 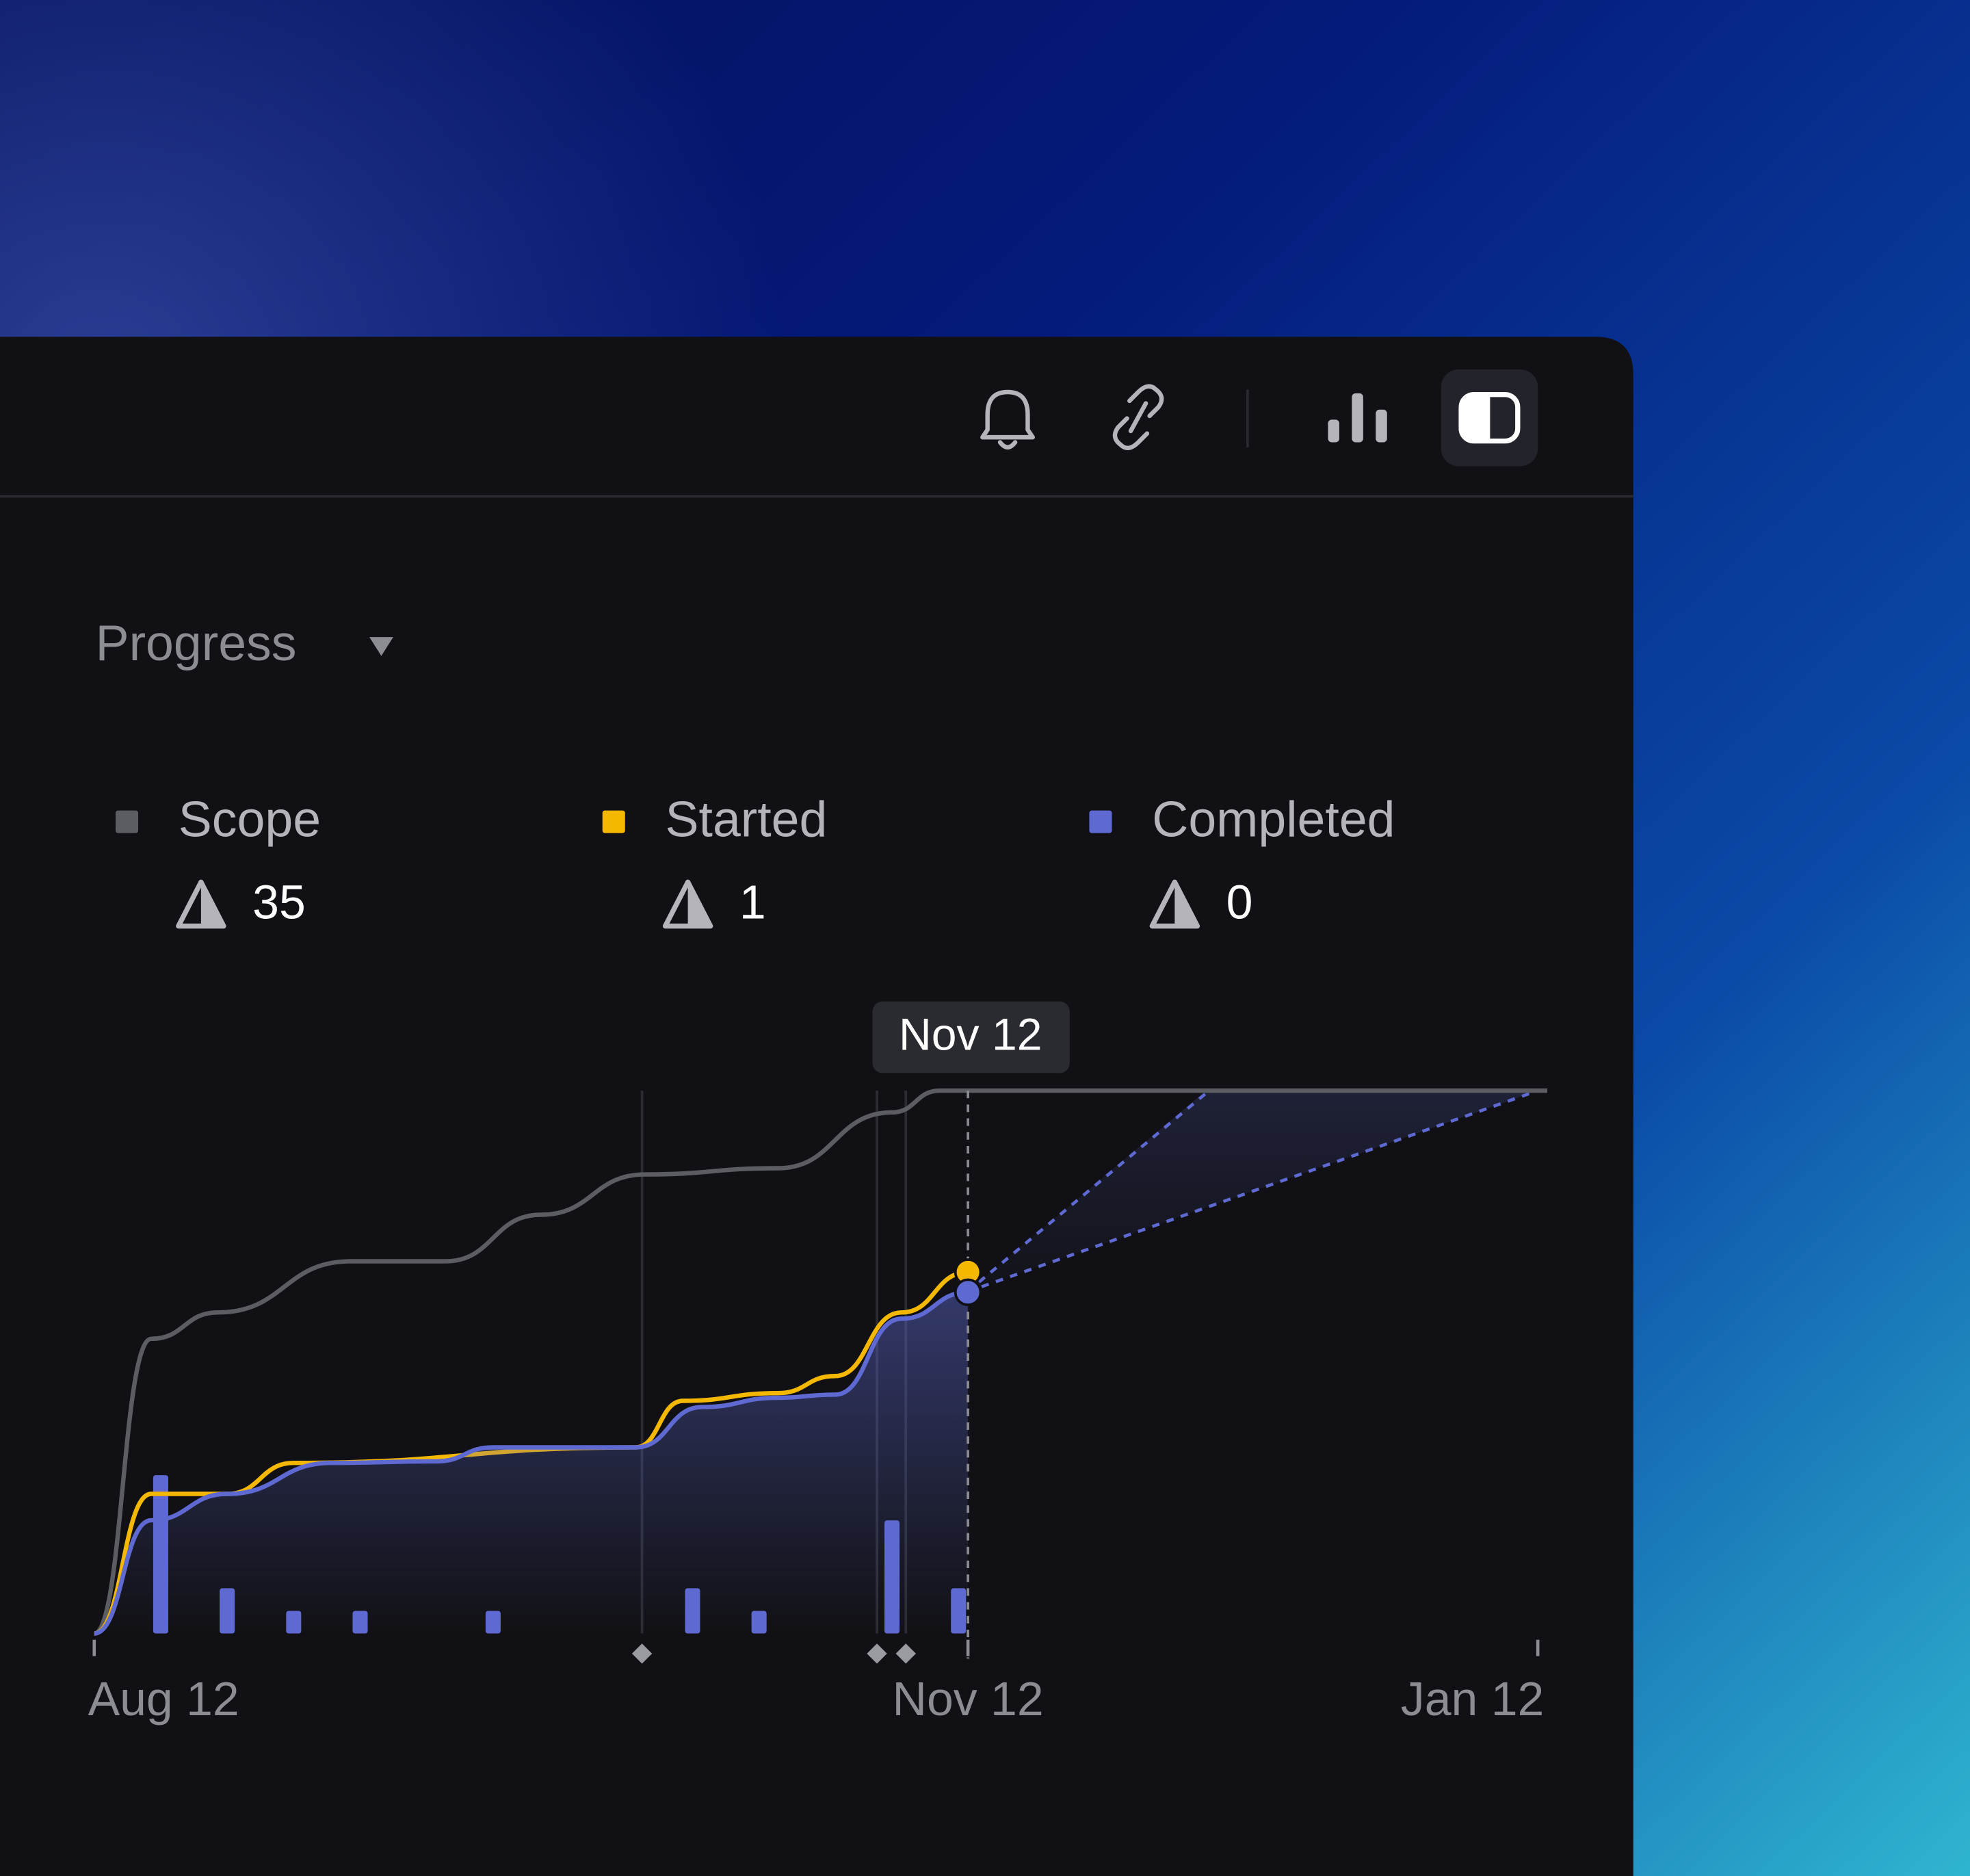 I want to click on completed-area, so click(x=531, y=1463).